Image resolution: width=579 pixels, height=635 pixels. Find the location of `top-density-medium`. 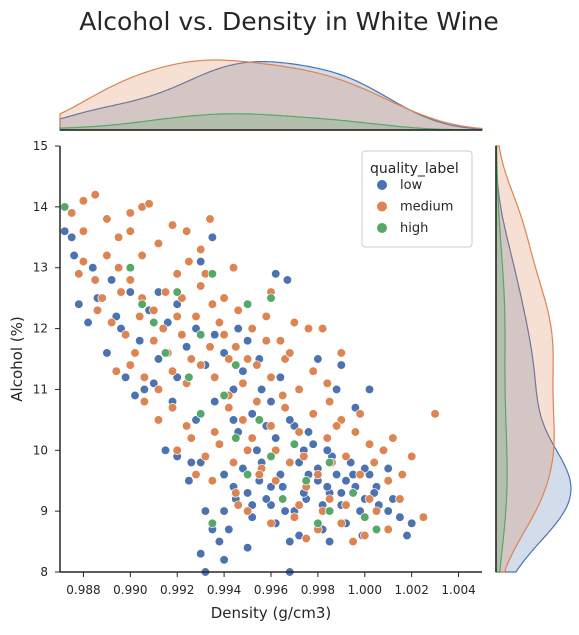

top-density-medium is located at coordinates (271, 95).